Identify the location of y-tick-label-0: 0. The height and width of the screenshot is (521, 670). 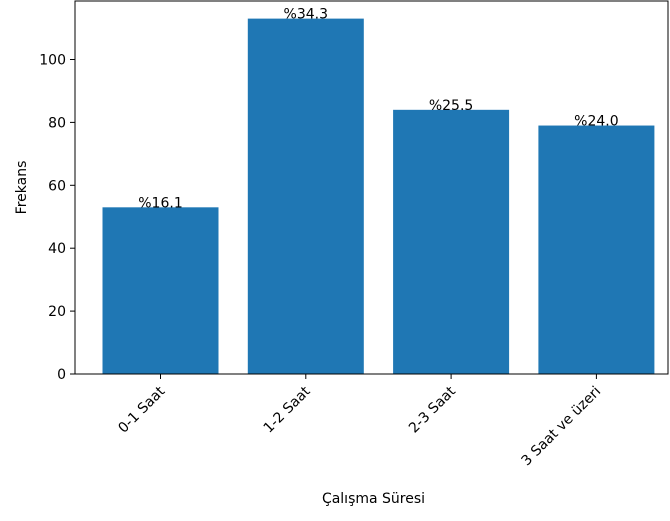
(61, 375).